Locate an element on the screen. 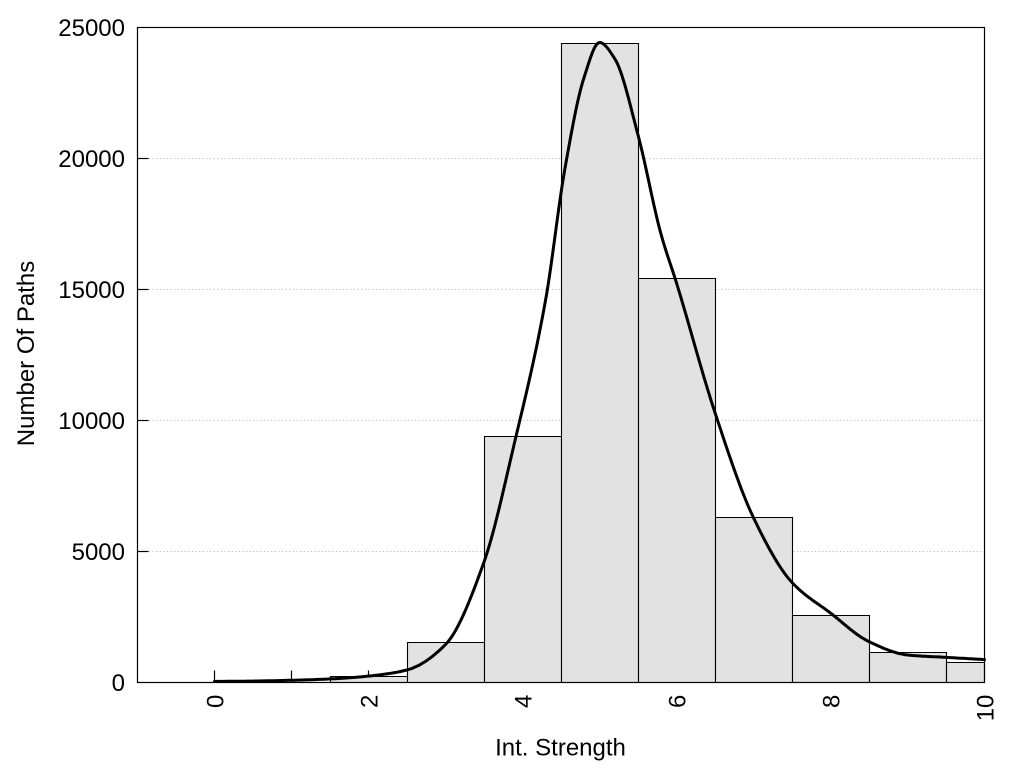 The height and width of the screenshot is (773, 1024). svg-text: 20000 is located at coordinates (91, 159).